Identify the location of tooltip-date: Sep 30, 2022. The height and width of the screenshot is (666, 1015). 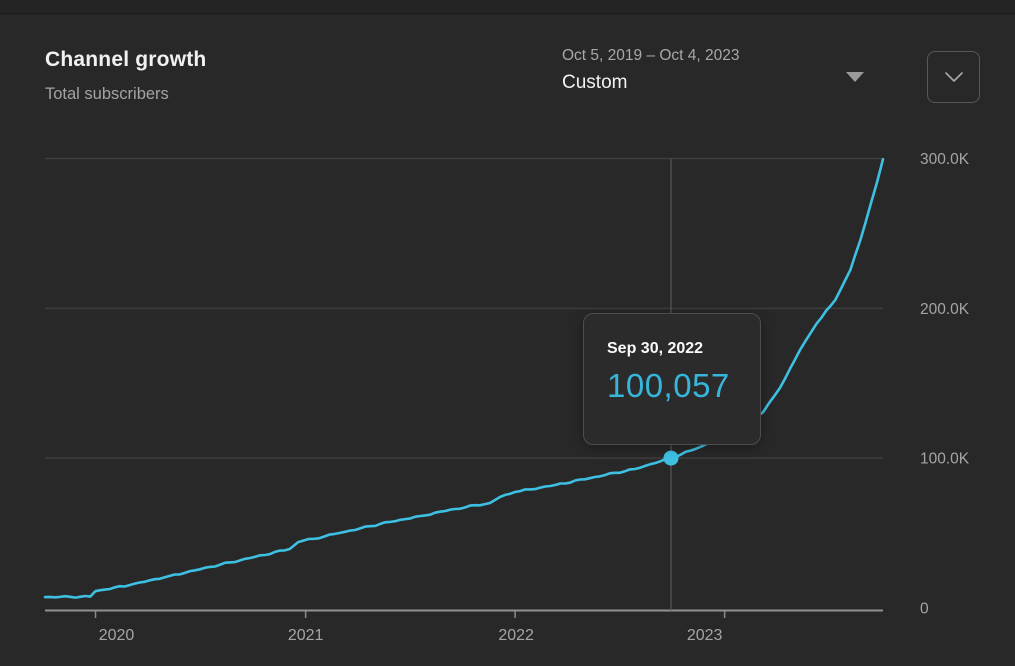
(655, 348).